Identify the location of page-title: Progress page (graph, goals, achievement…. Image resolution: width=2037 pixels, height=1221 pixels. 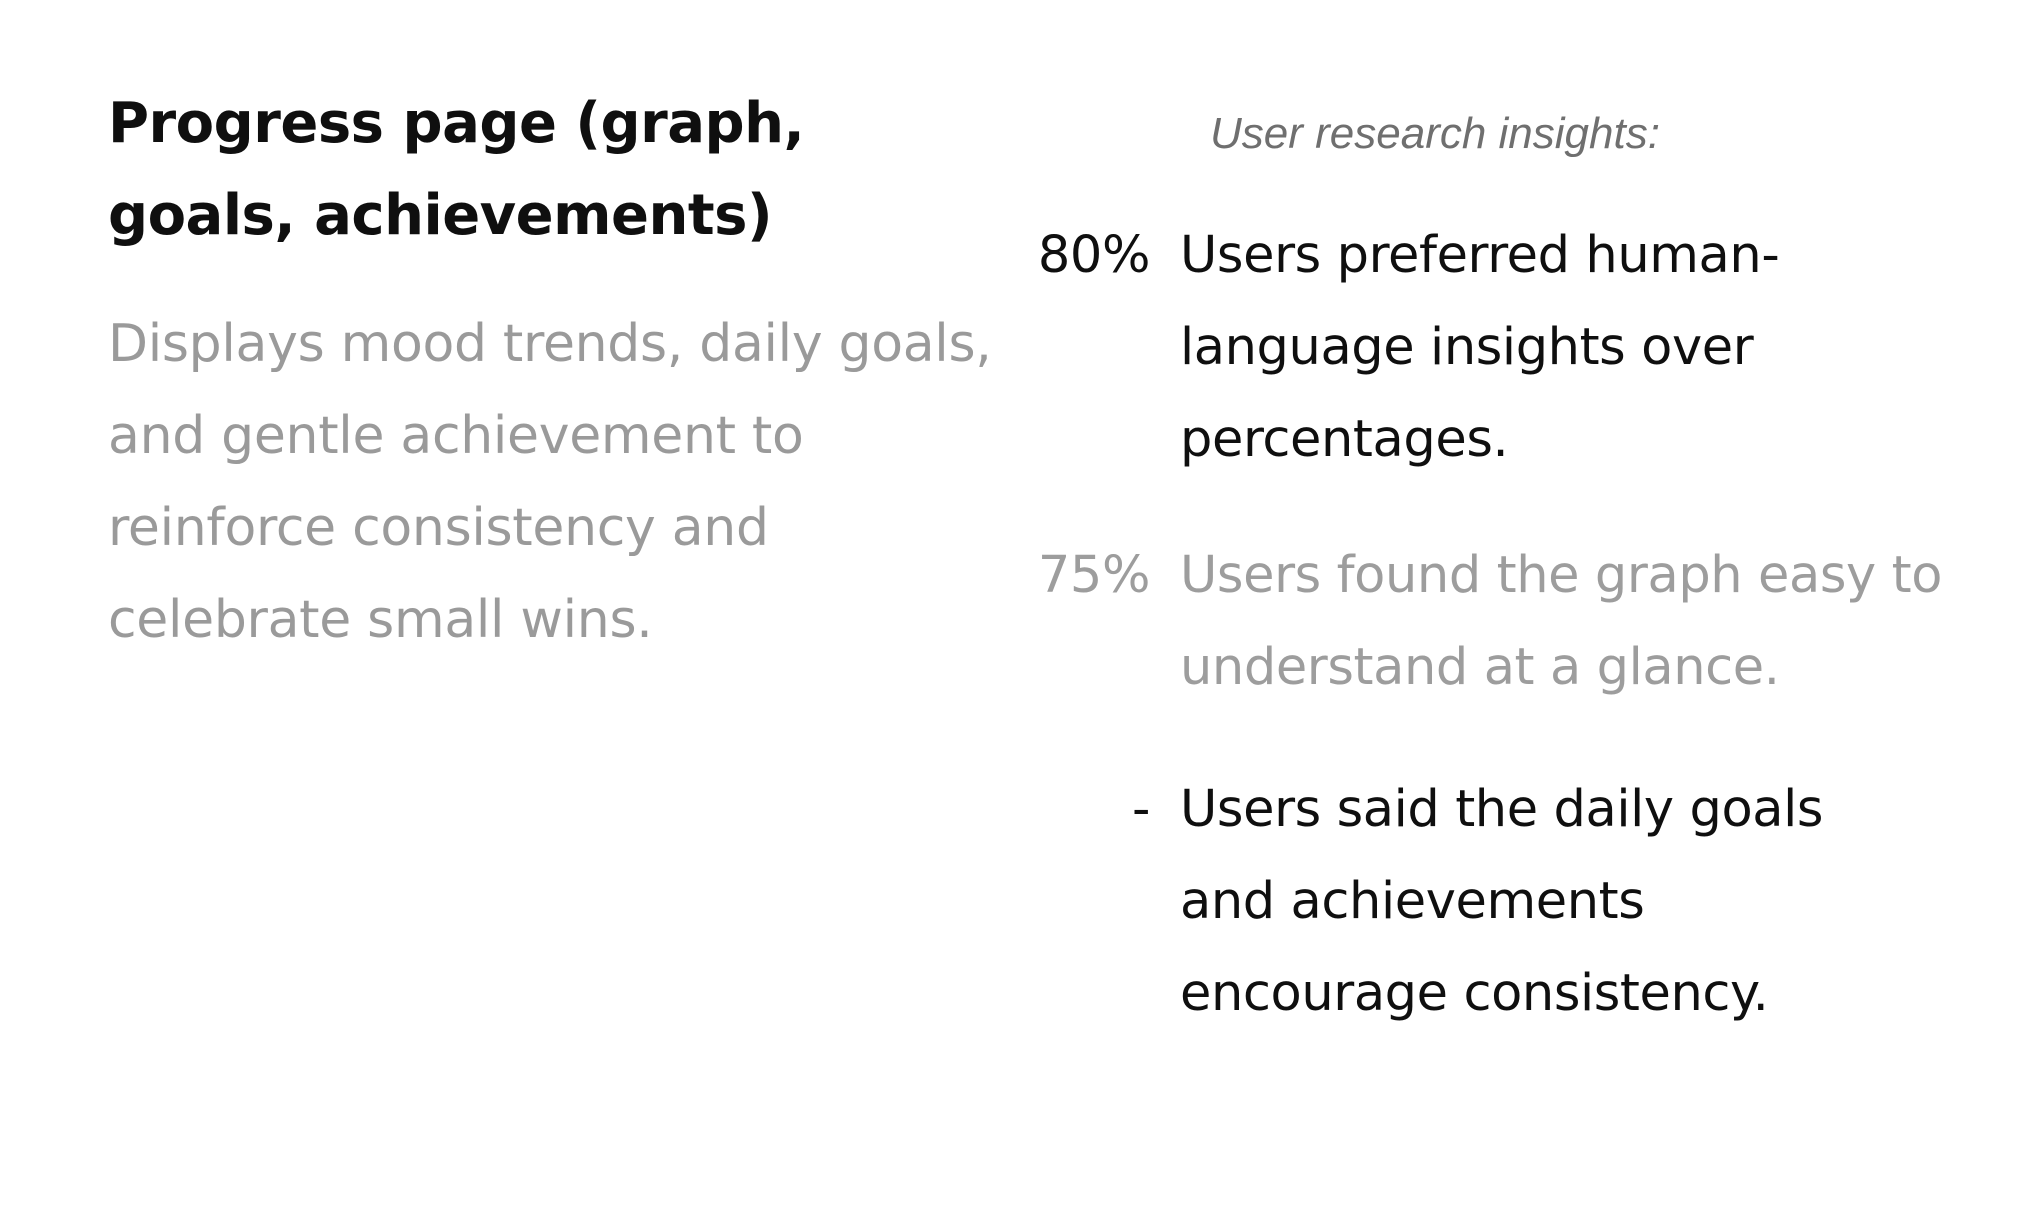
(456, 169).